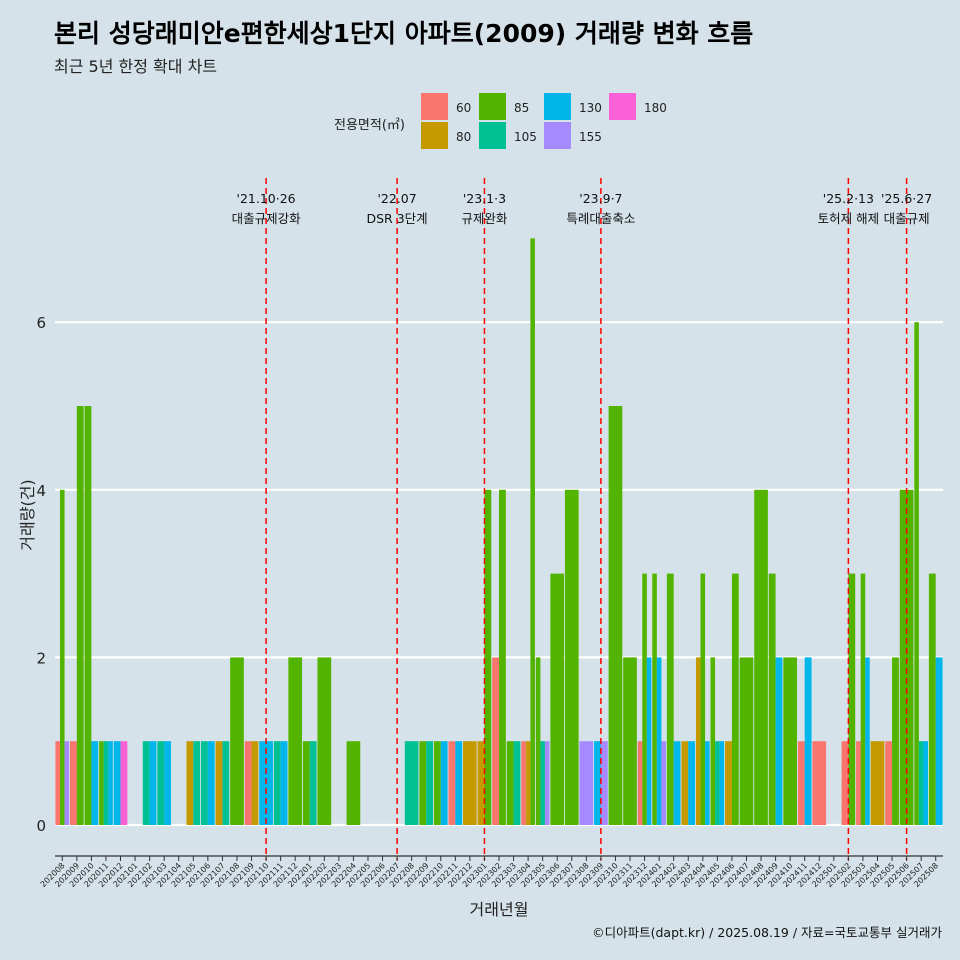 This screenshot has height=960, width=960. Describe the element at coordinates (27, 514) in the screenshot. I see `y-axis-title: 거래량(건)` at that location.